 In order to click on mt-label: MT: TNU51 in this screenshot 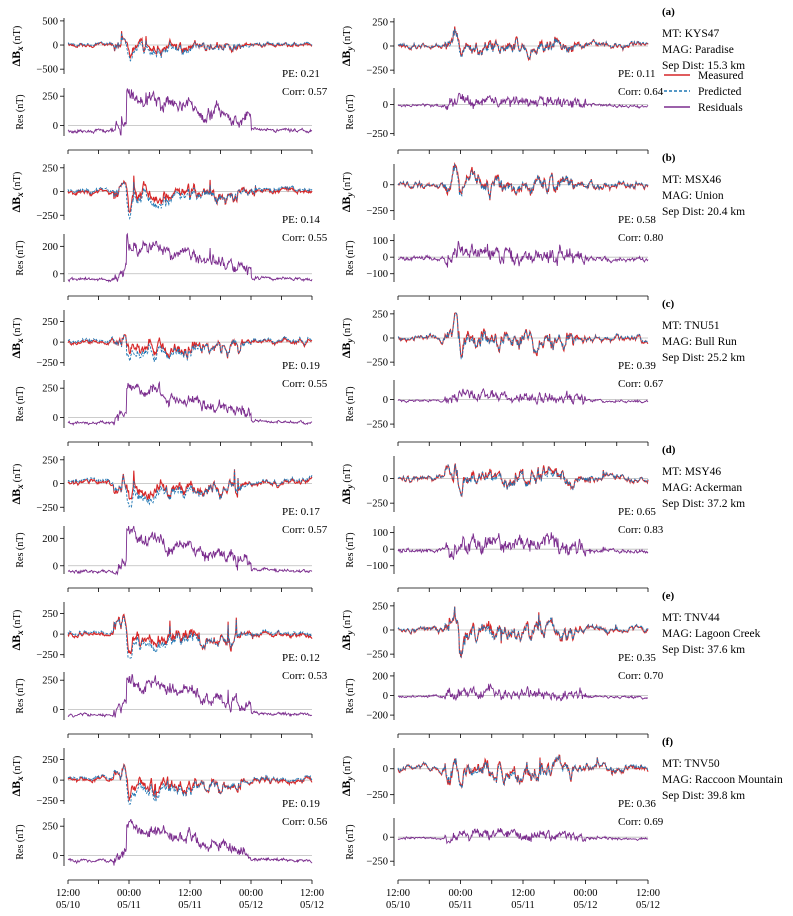, I will do `click(691, 326)`.